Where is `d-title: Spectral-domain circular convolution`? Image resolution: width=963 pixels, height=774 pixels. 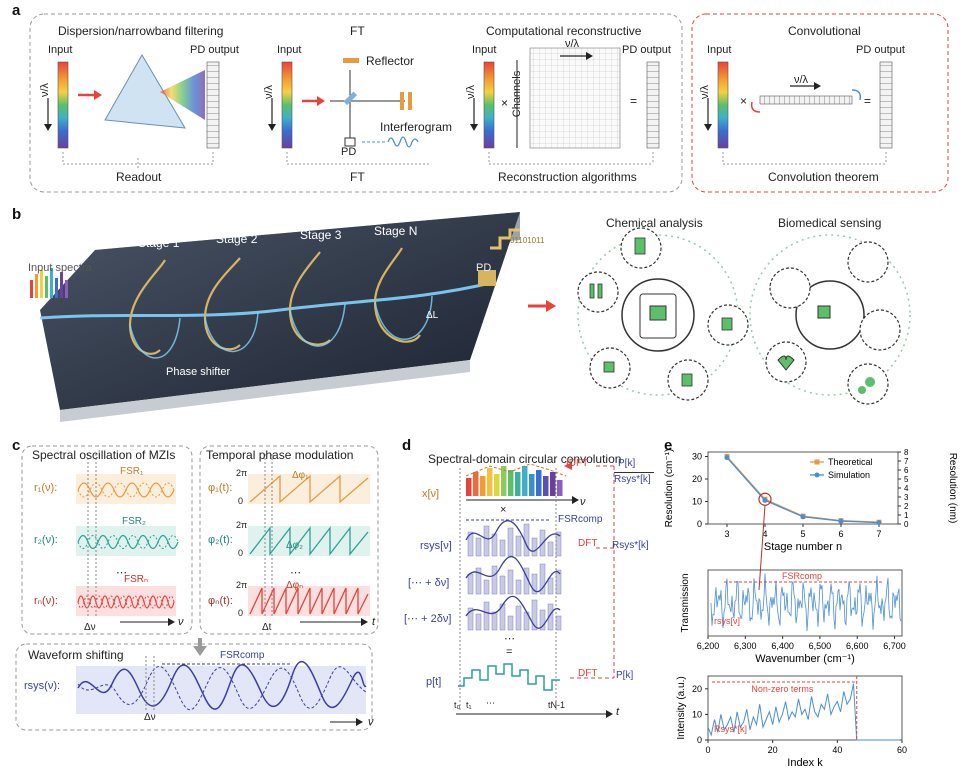
d-title: Spectral-domain circular convolution is located at coordinates (525, 459).